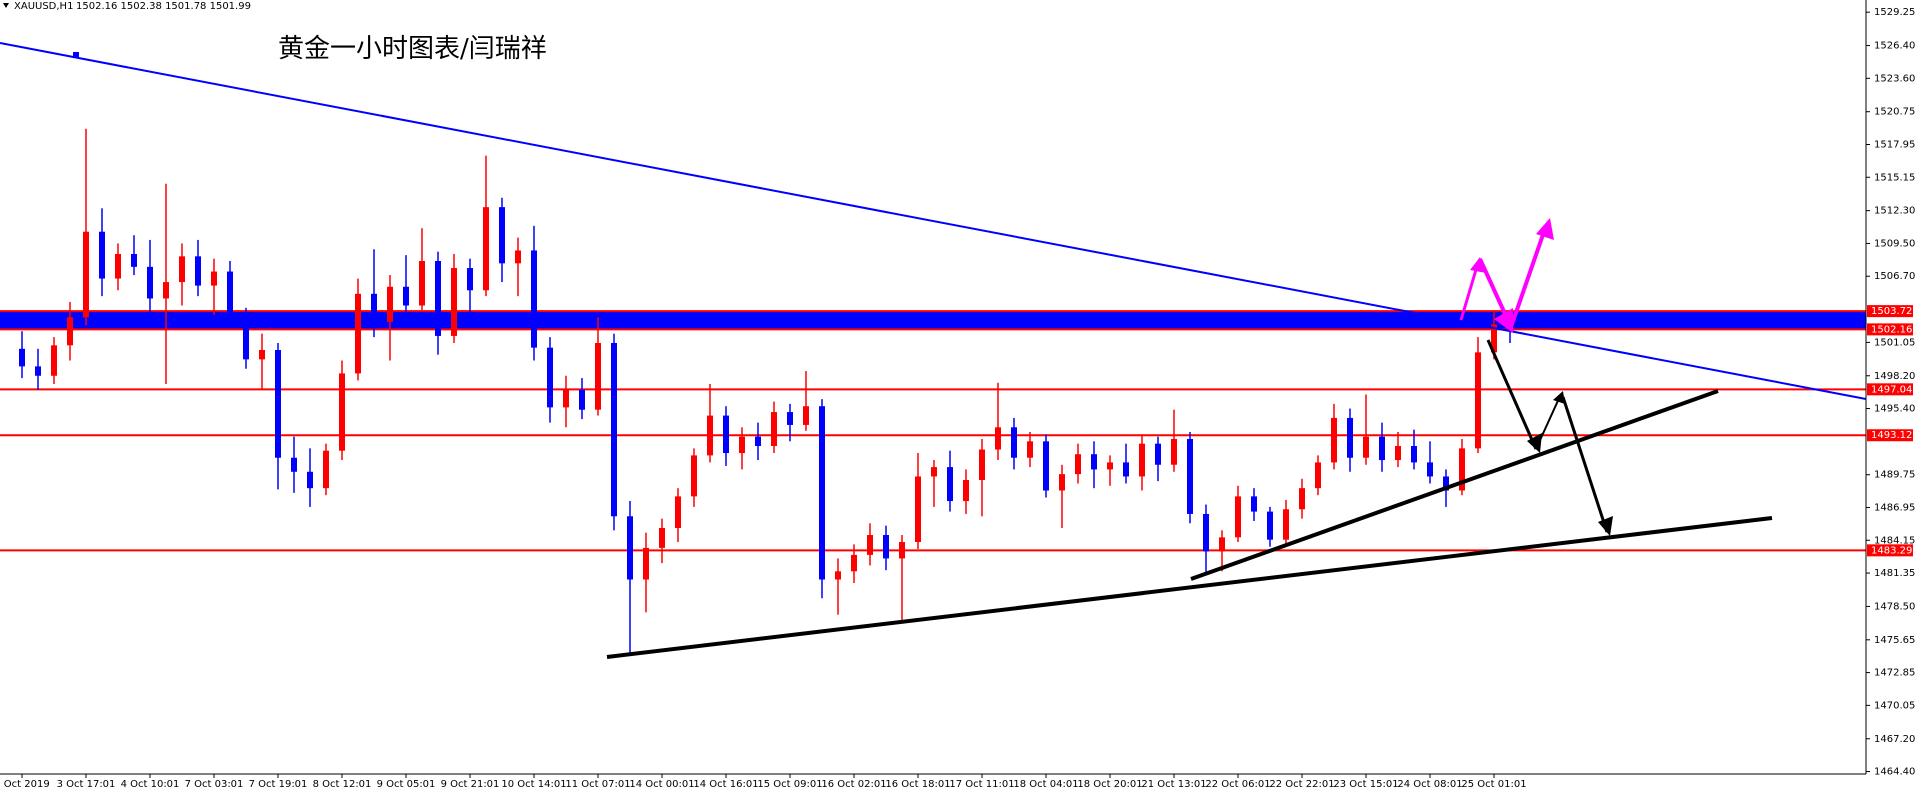  Describe the element at coordinates (1894, 12) in the screenshot. I see `y-tick-label: 1529.25` at that location.